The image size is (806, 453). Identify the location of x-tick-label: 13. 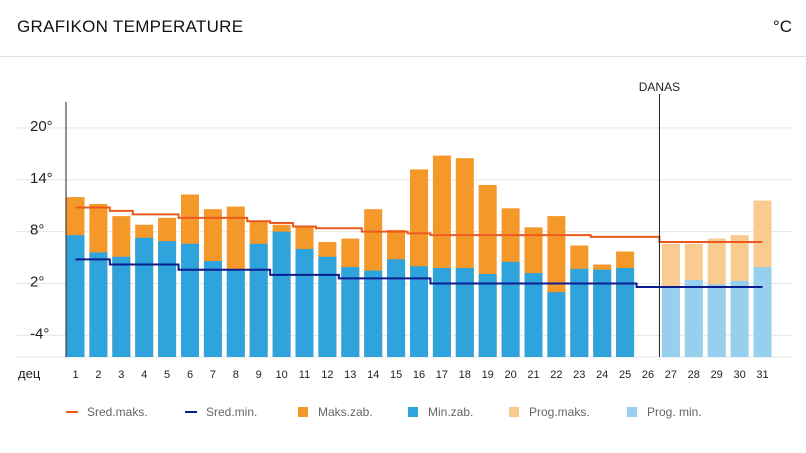
(350, 375).